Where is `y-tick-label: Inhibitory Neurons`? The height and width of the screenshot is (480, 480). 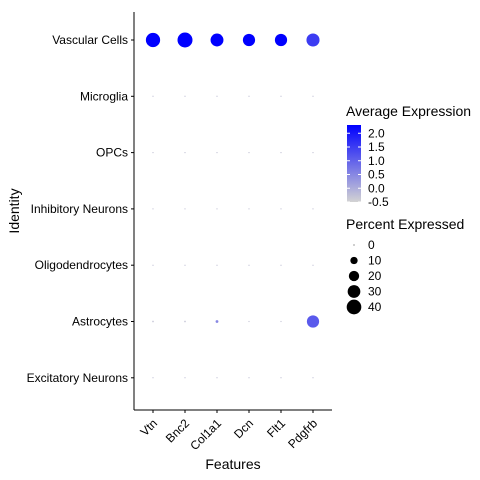 y-tick-label: Inhibitory Neurons is located at coordinates (79, 209).